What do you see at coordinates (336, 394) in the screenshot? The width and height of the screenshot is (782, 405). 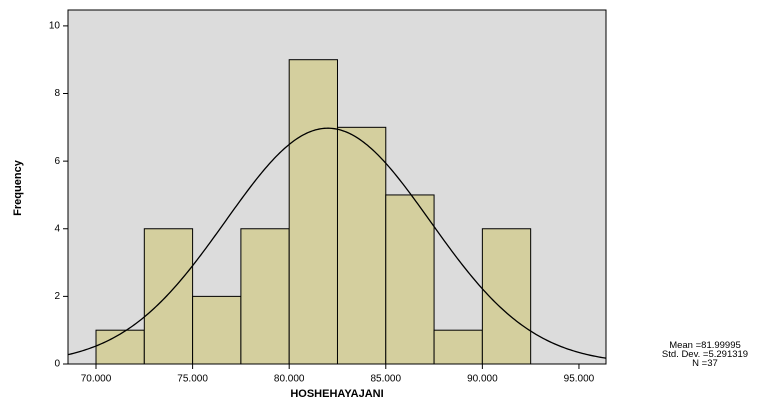 I see `x-axis-label: HOSHEHAYAJANI` at bounding box center [336, 394].